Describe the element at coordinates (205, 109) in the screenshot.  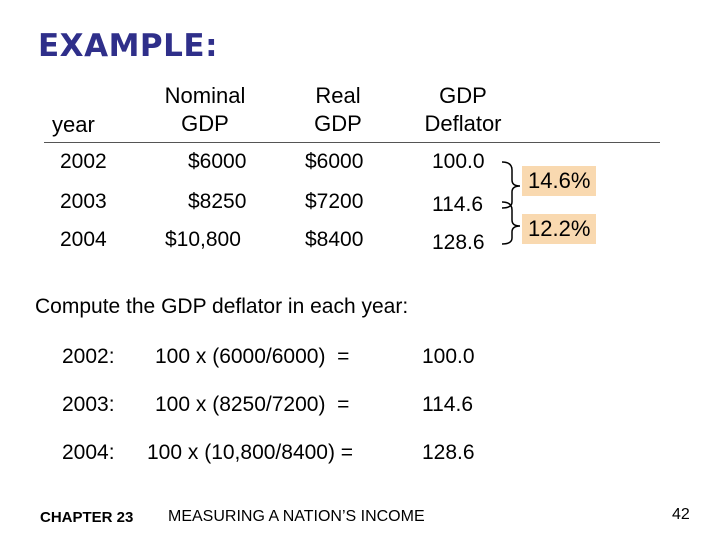
I see `header-nominal-gdp: Nominal GDP` at that location.